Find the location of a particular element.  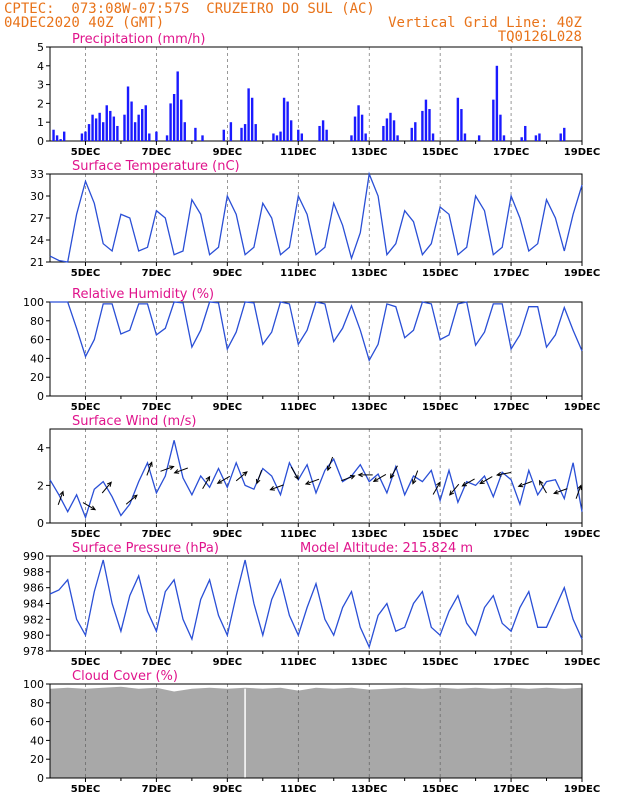

cloud-ytick-label: 80 is located at coordinates (37, 703).